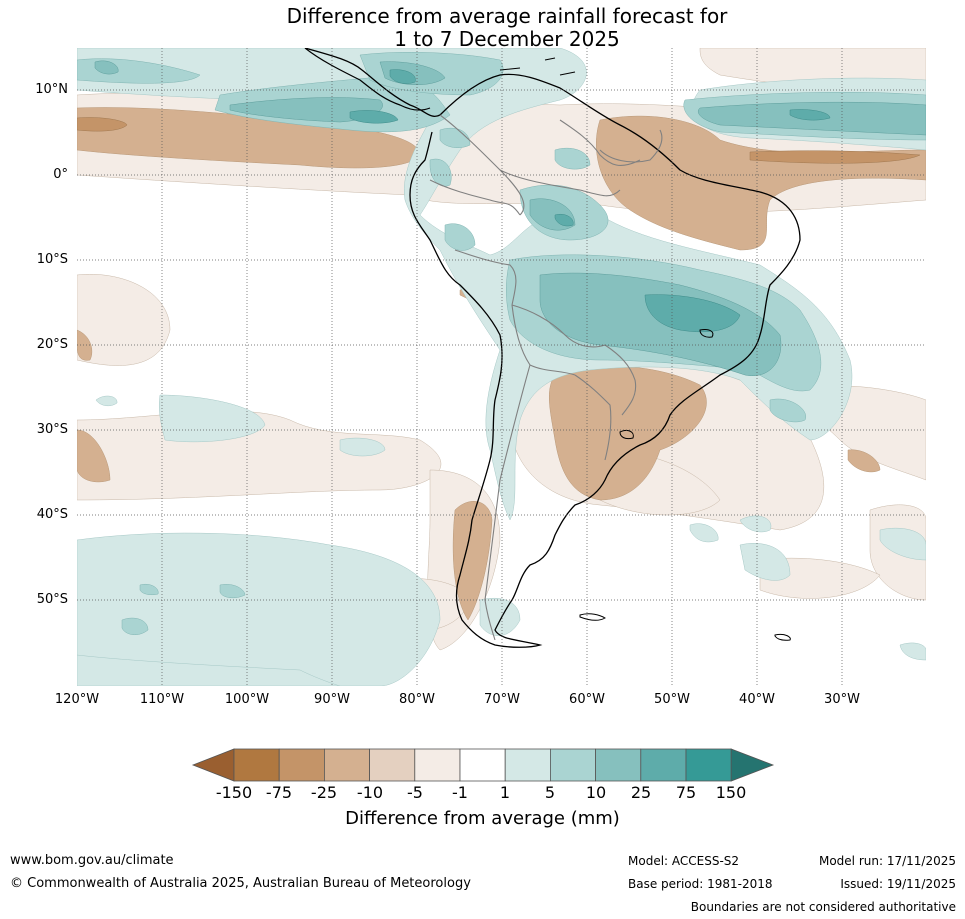 The width and height of the screenshot is (965, 919). Describe the element at coordinates (60, 174) in the screenshot. I see `lat-label-0: 0°` at that location.